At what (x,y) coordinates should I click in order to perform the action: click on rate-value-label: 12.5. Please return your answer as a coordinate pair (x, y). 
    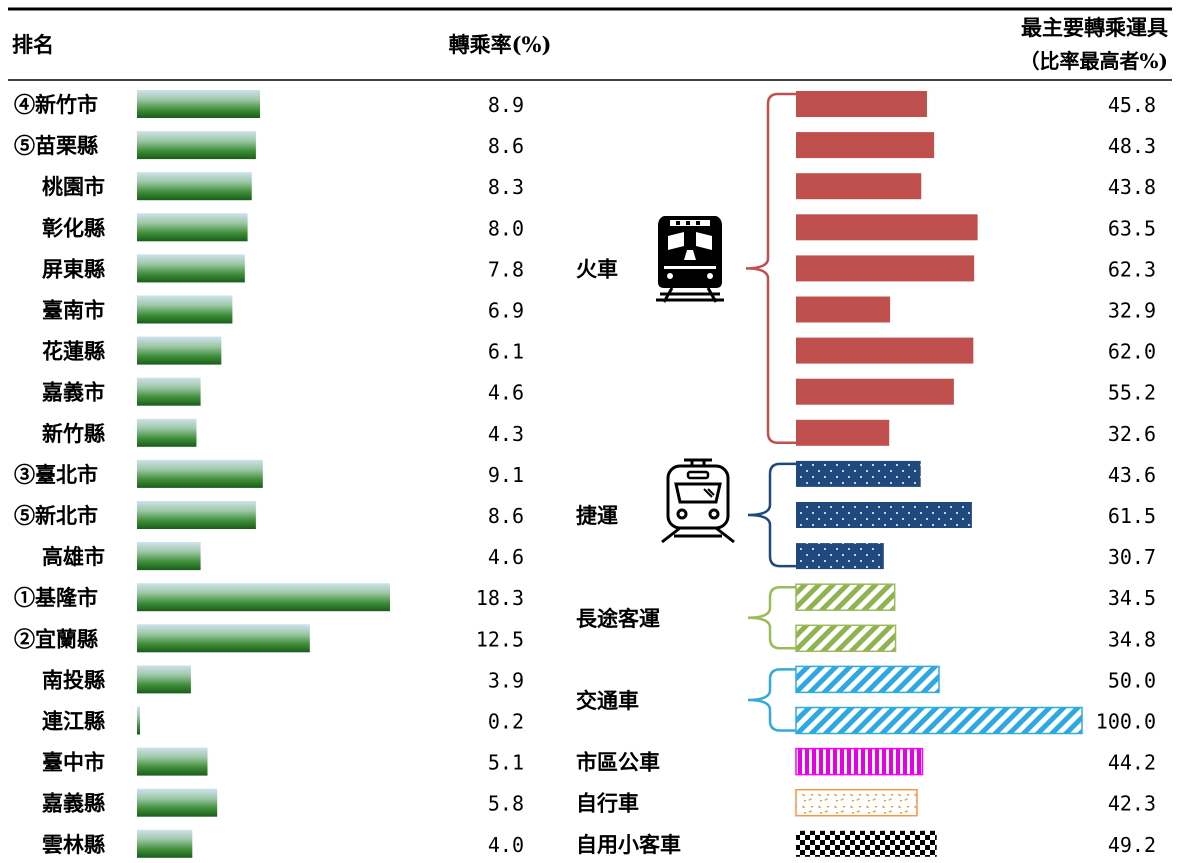
    Looking at the image, I should click on (500, 639).